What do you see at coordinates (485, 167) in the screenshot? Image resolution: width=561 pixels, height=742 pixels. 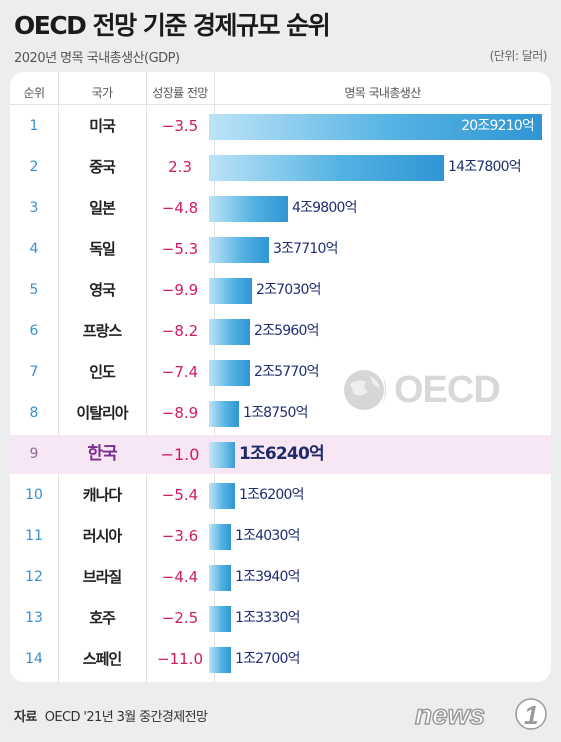 I see `gdp-value-label: 14조7800억` at bounding box center [485, 167].